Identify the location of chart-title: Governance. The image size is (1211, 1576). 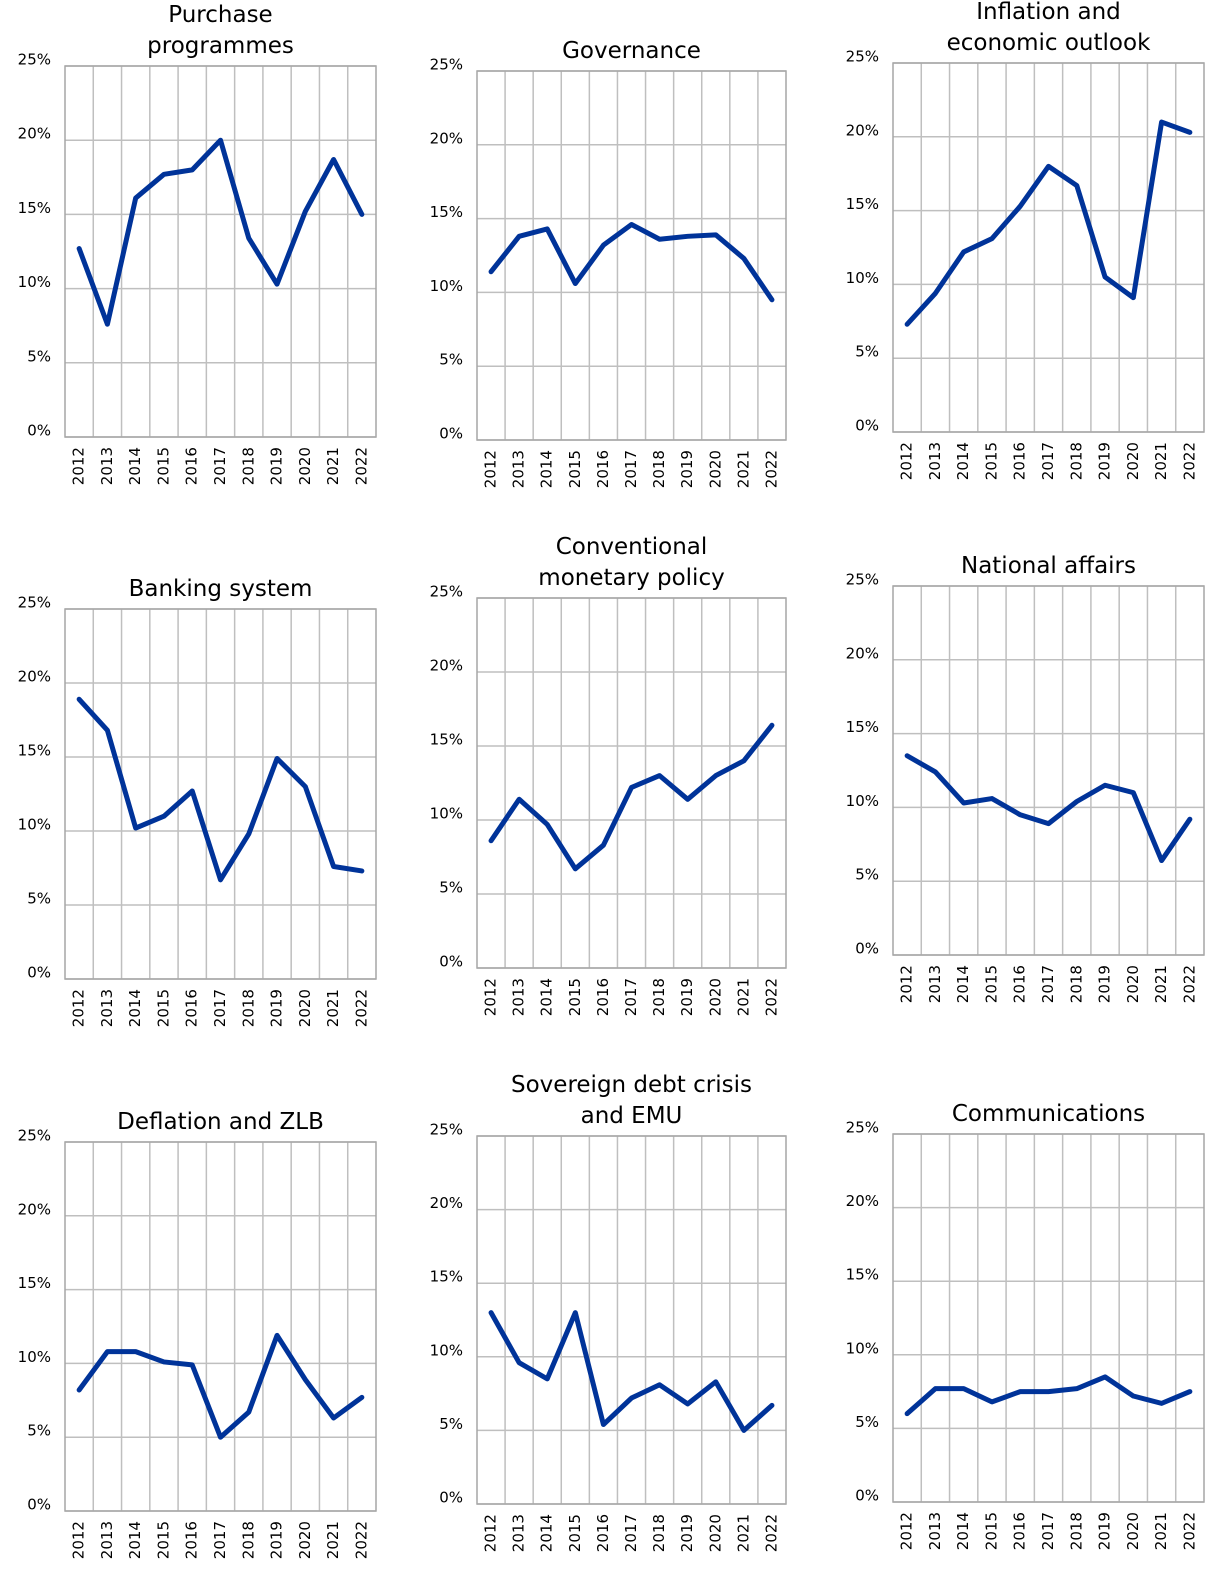
(631, 51).